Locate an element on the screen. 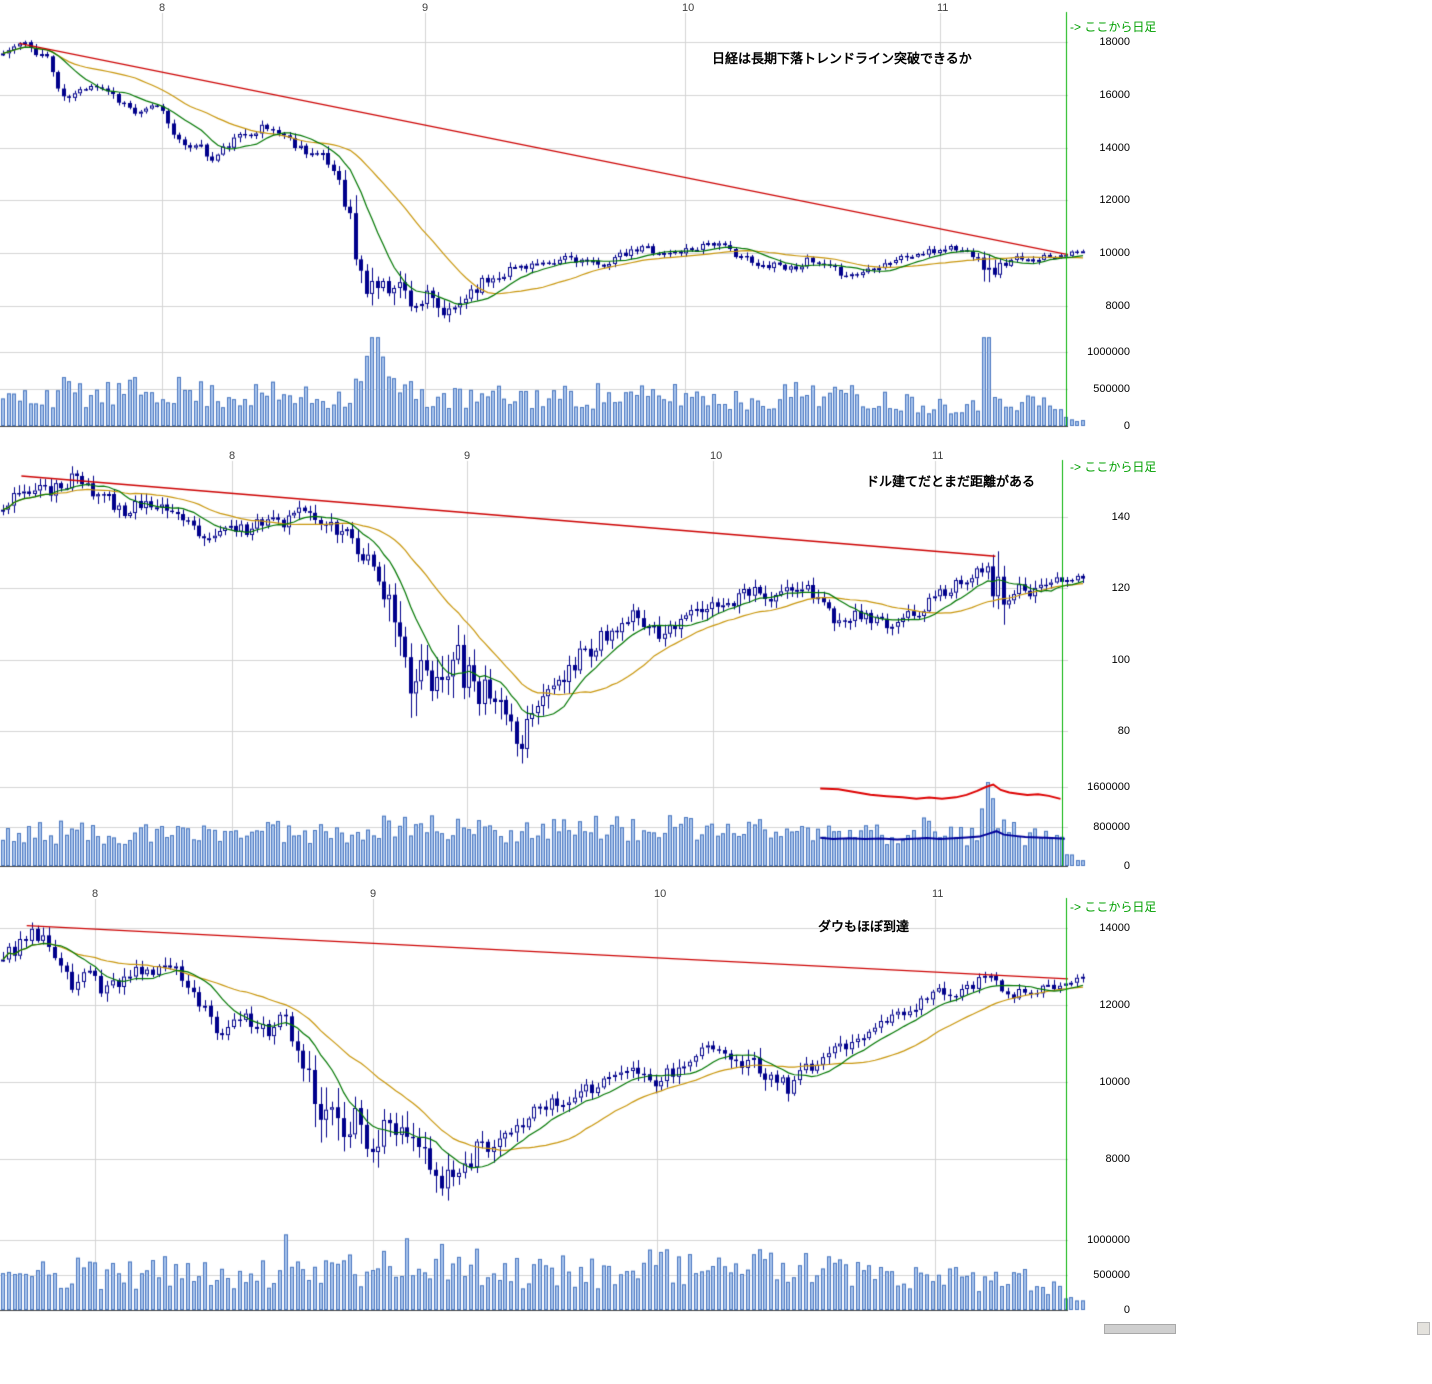 The height and width of the screenshot is (1384, 1432). chart2-daily-marker-label: -> ここから日足 is located at coordinates (1113, 467).